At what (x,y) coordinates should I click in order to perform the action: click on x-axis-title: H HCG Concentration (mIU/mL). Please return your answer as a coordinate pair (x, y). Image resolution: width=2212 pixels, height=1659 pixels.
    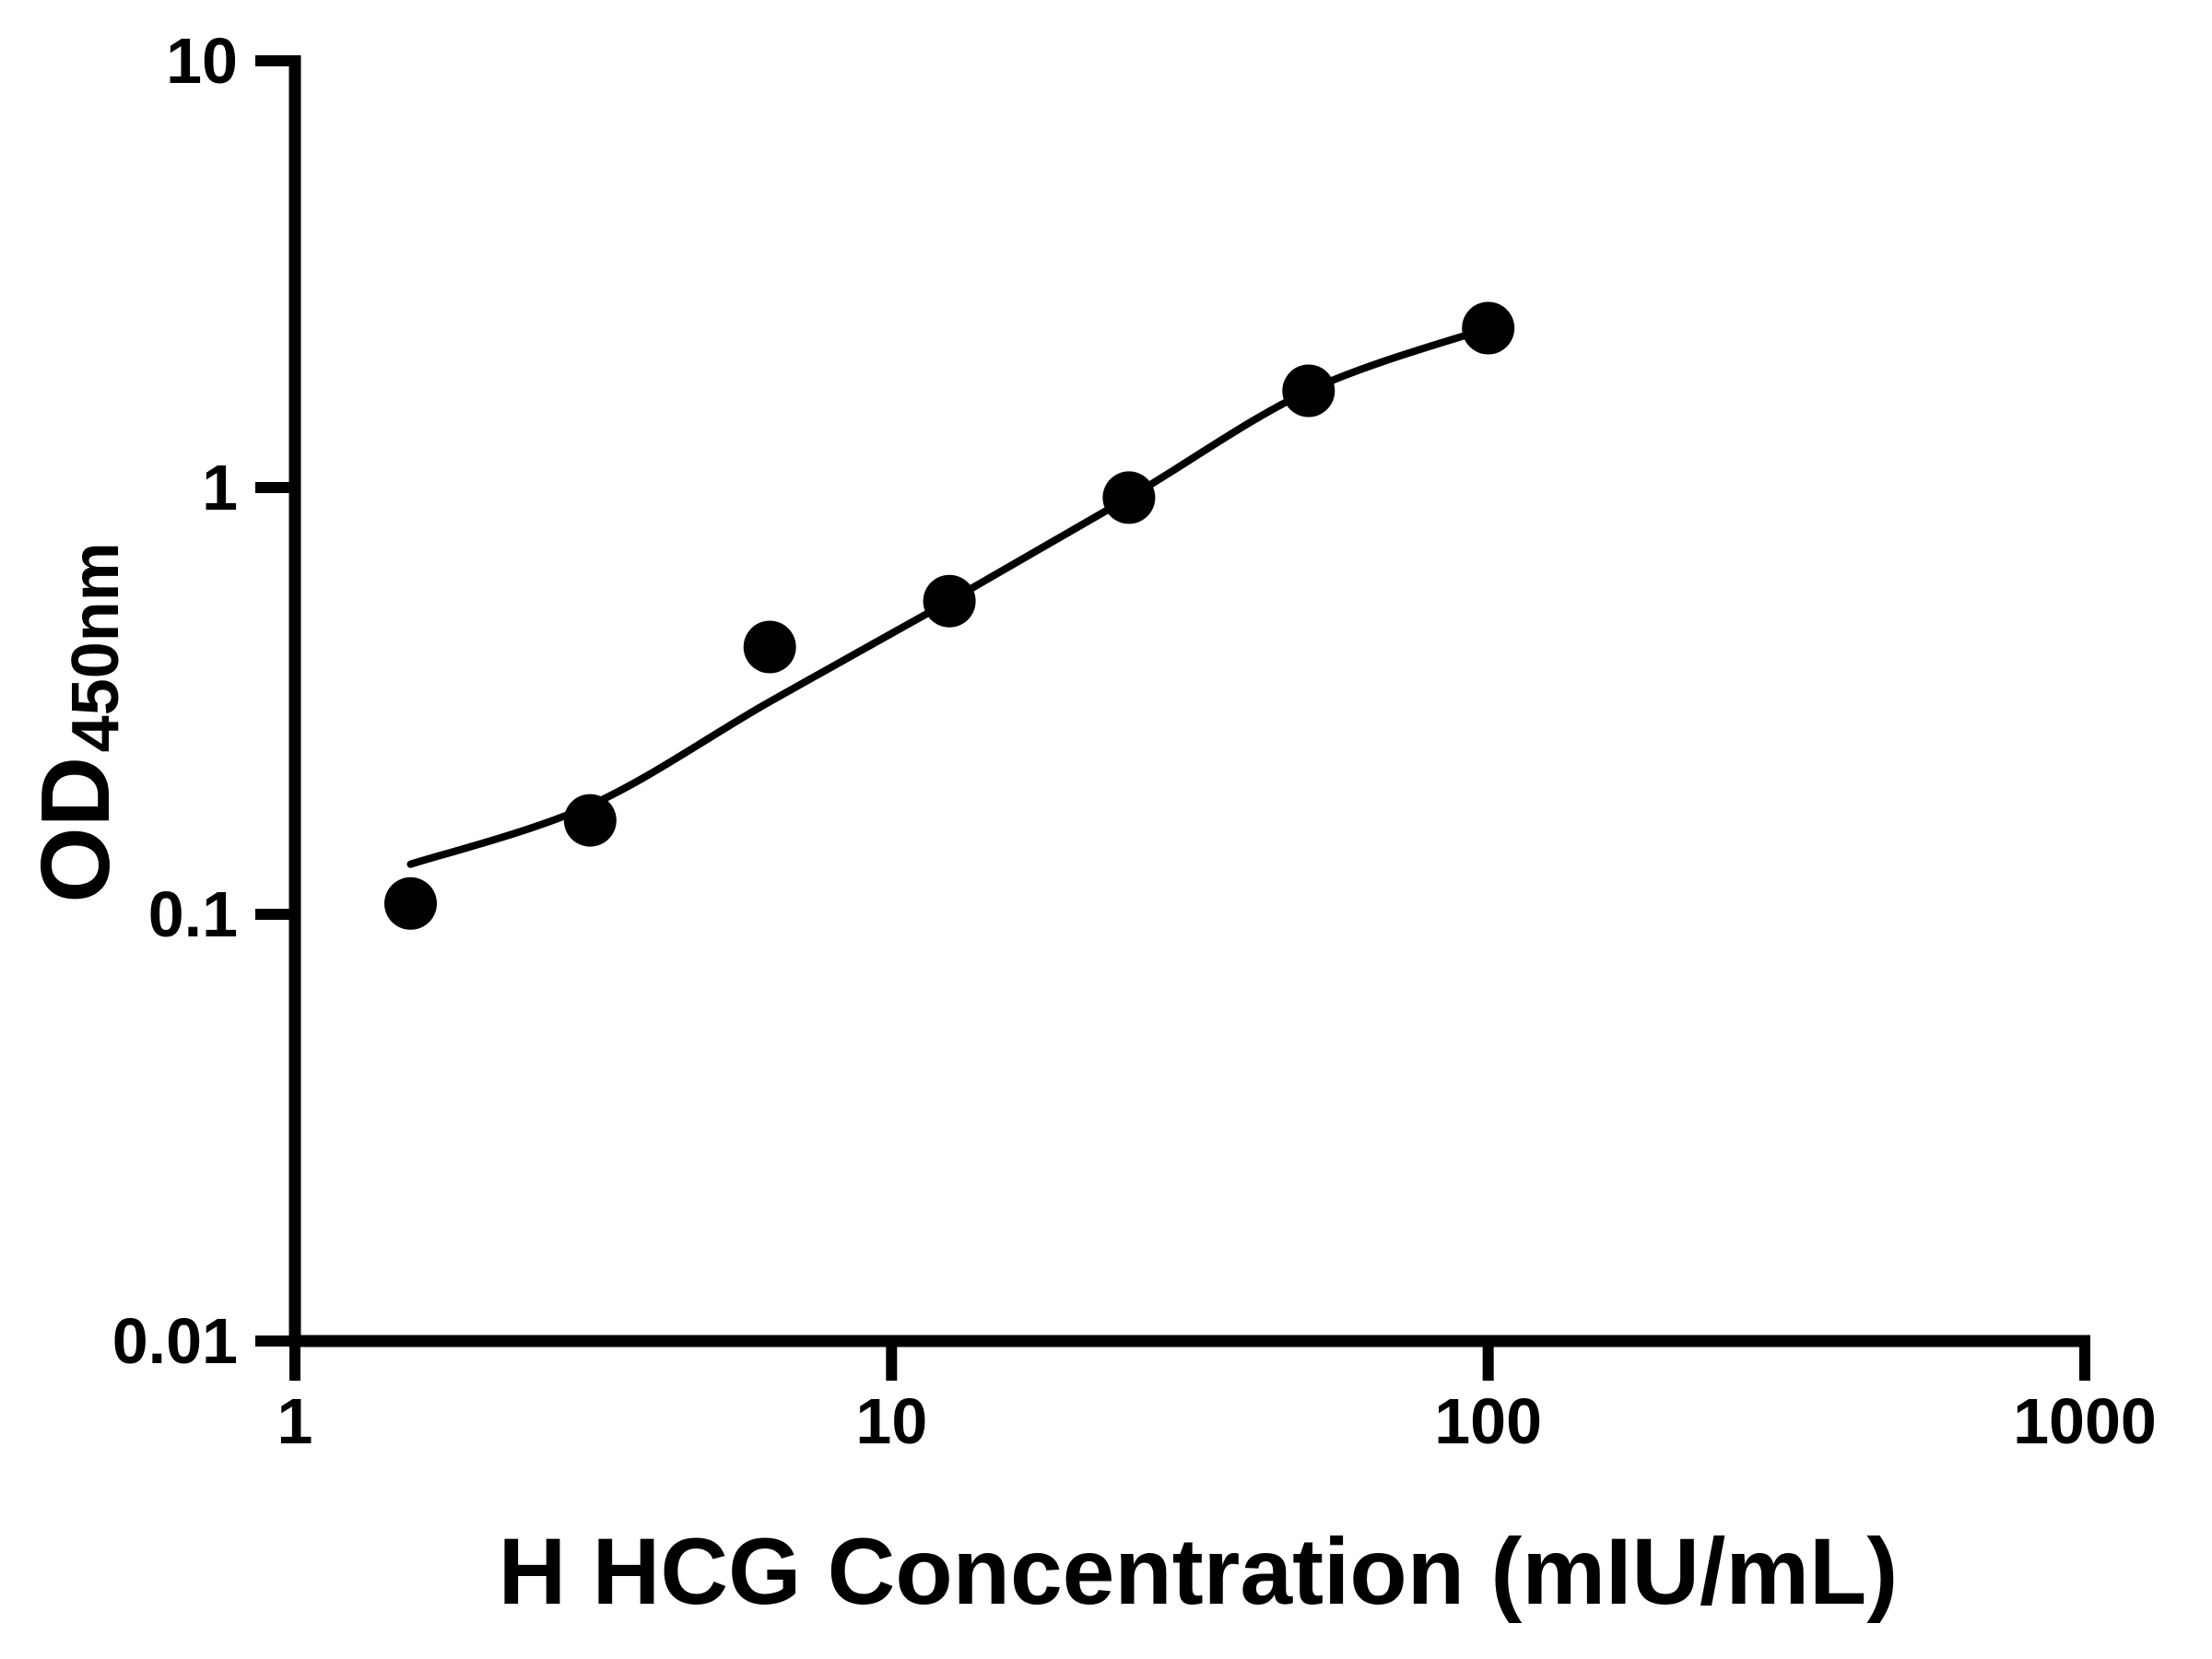
    Looking at the image, I should click on (1199, 1571).